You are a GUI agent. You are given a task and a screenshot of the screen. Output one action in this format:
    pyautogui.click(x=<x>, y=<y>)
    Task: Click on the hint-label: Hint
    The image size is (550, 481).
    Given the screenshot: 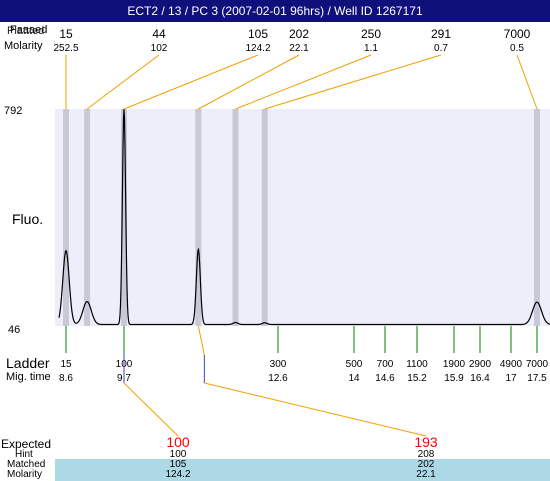 What is the action you would take?
    pyautogui.click(x=24, y=454)
    